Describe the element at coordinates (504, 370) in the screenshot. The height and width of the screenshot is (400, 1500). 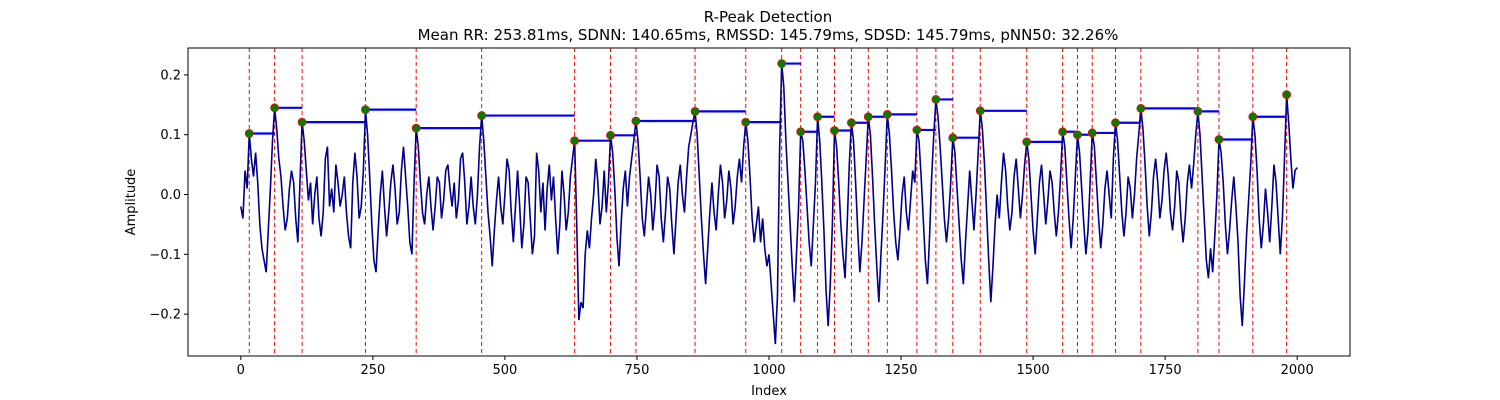
I see `x-tick-label: 500` at that location.